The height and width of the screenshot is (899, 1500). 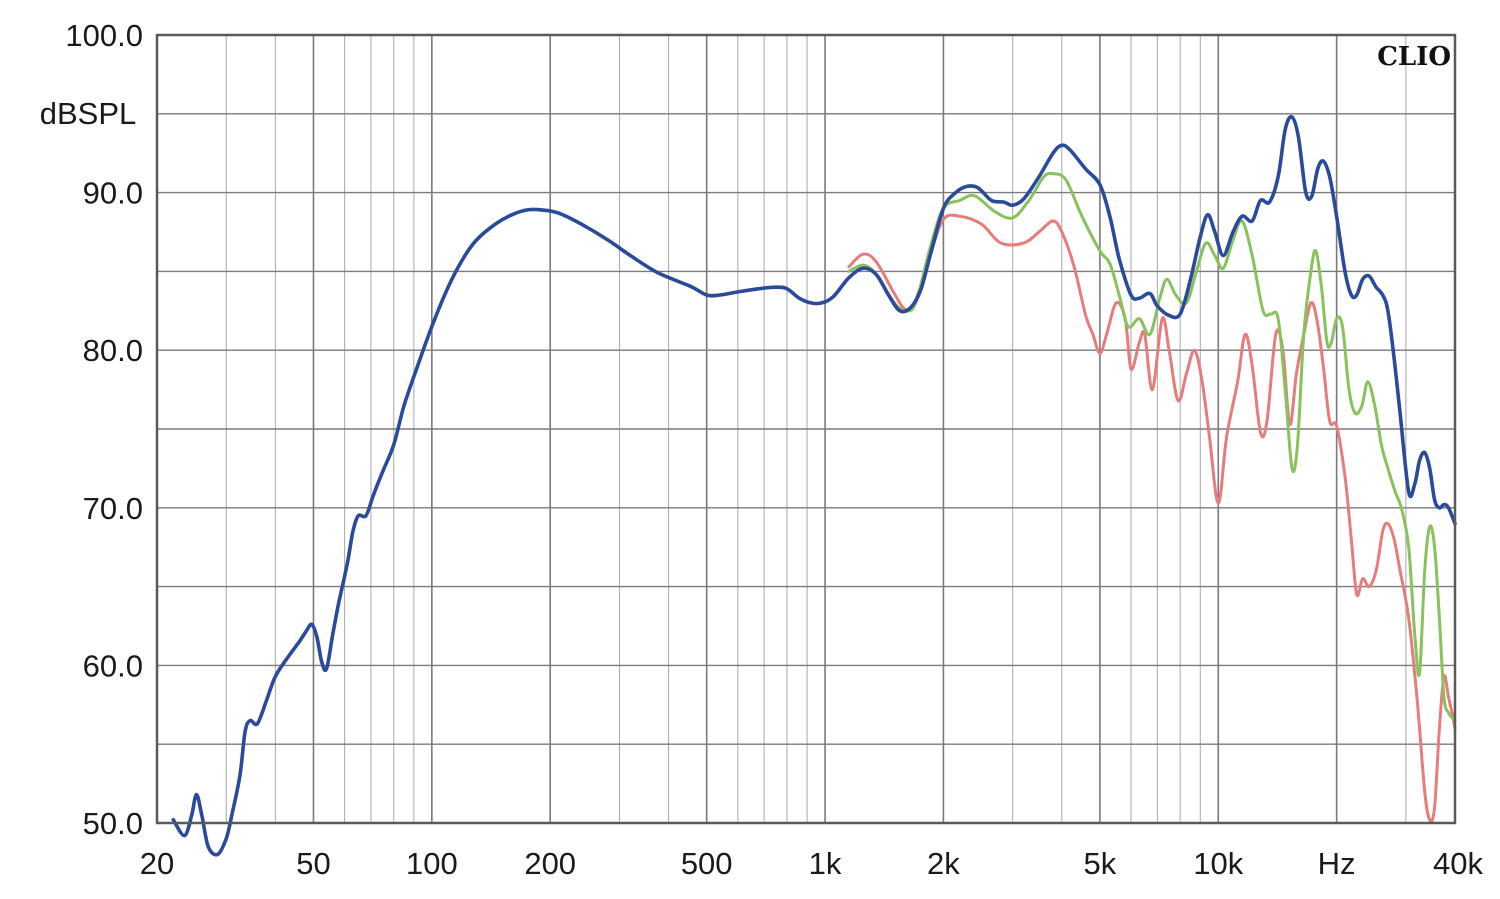 I want to click on x-tick-label: 40k, so click(x=1458, y=863).